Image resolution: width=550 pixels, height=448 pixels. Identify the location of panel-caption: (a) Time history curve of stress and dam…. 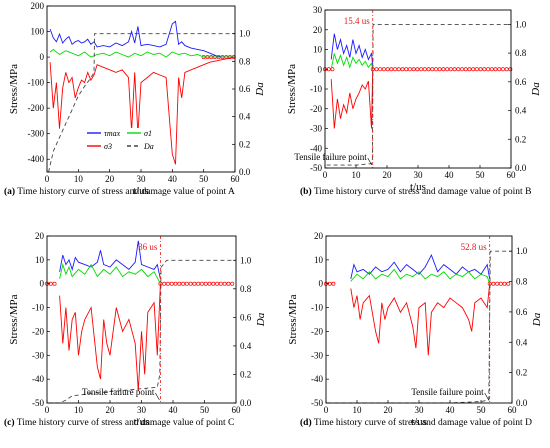
(119, 191).